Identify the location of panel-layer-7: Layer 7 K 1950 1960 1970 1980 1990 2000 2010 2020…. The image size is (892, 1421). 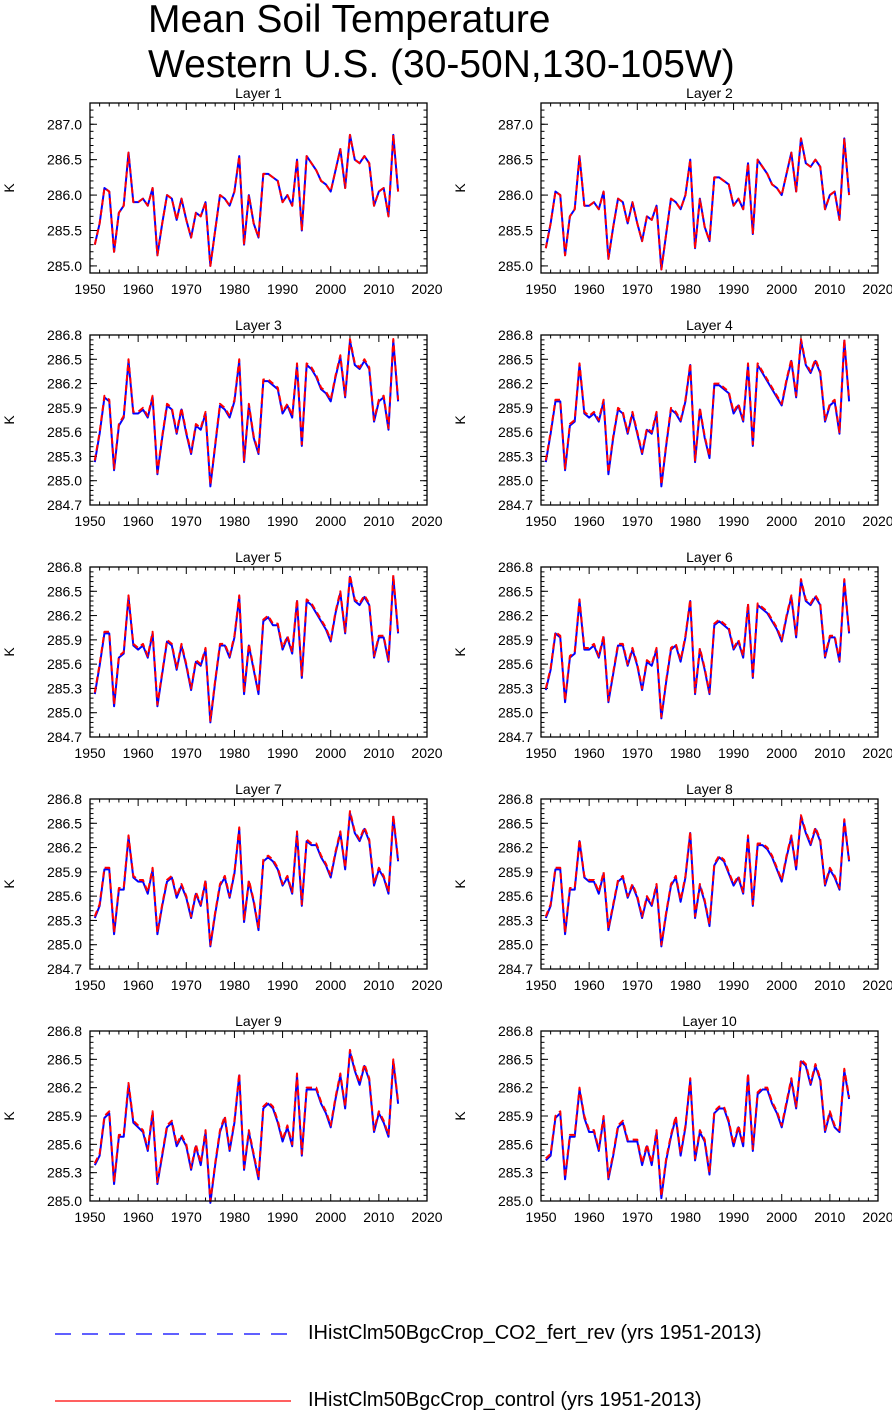
(222, 887).